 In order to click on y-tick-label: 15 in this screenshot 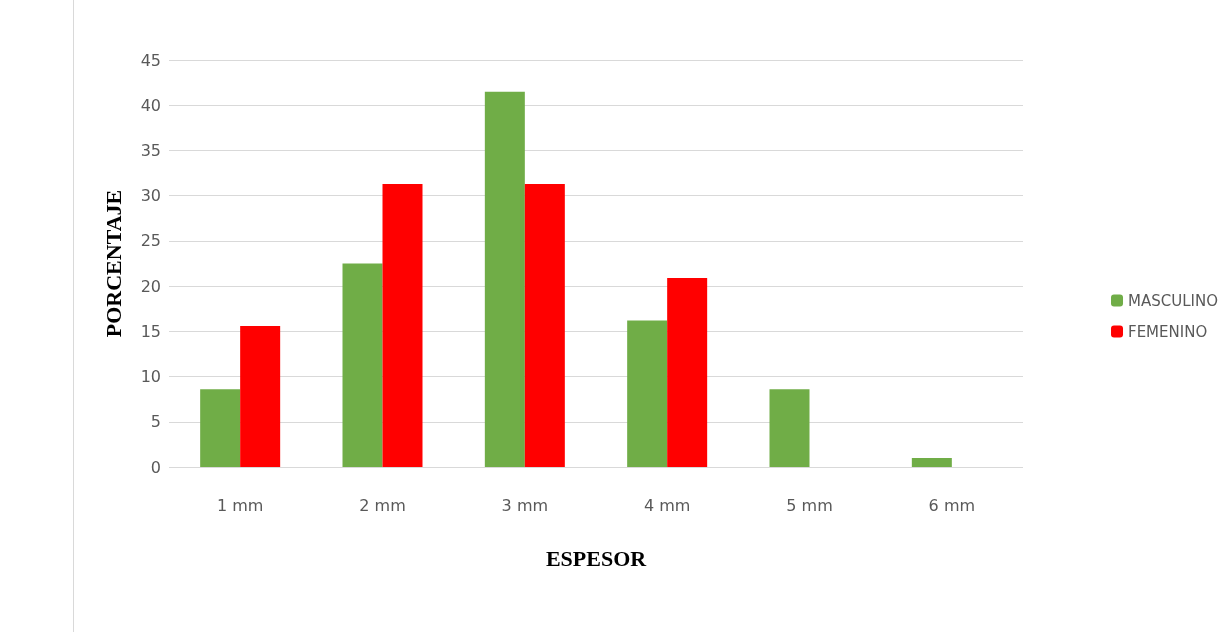, I will do `click(150, 331)`.